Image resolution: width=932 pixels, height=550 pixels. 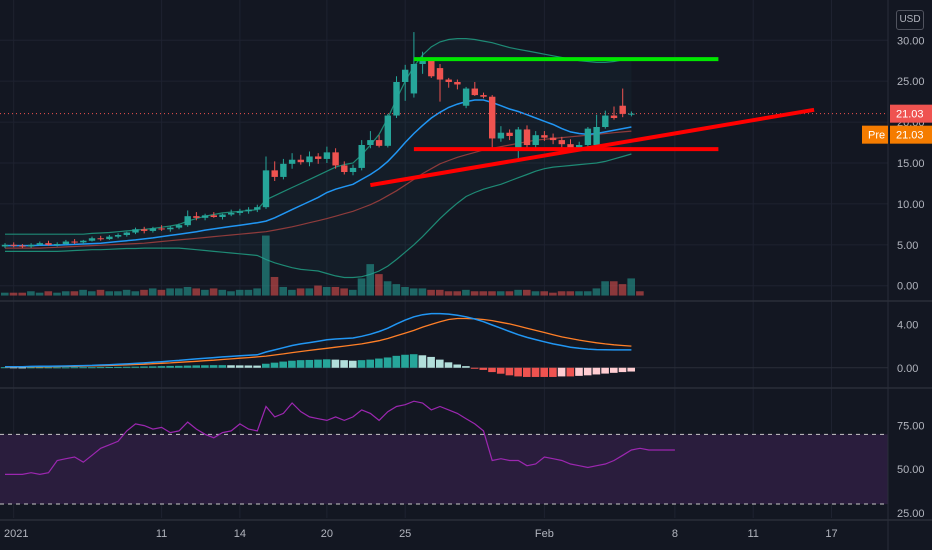 I want to click on macd-tick-label: 4.00, so click(x=907, y=325).